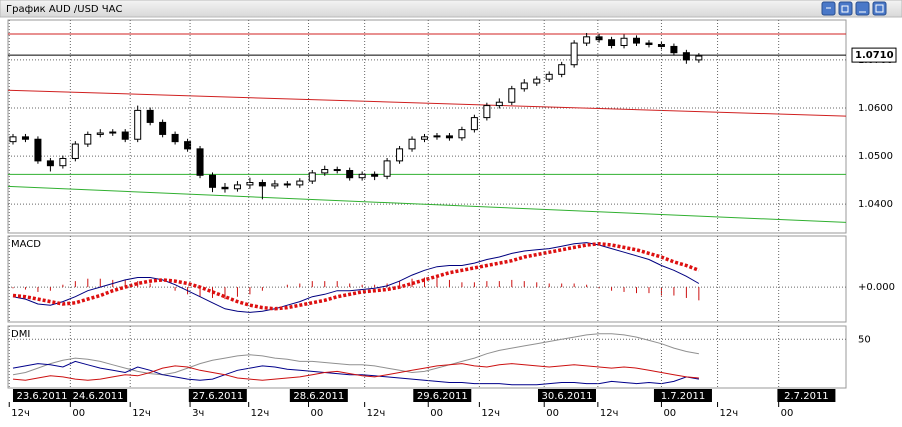 Image resolution: width=902 pixels, height=427 pixels. What do you see at coordinates (864, 339) in the screenshot?
I see `y-tick-label: 50` at bounding box center [864, 339].